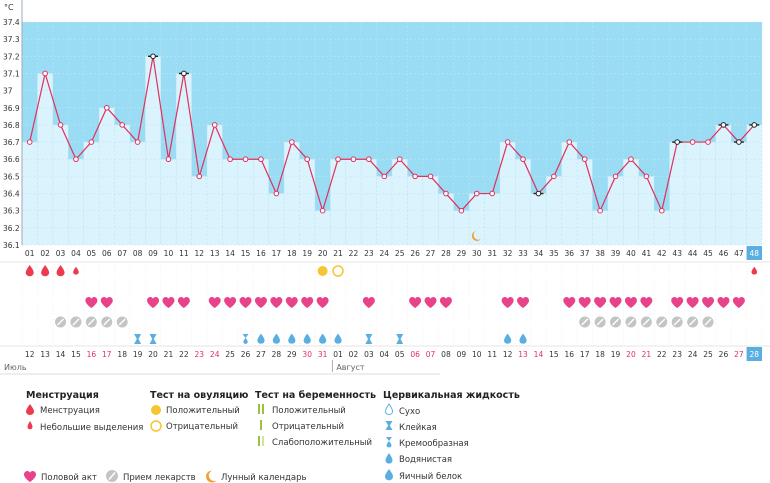  I want to click on cycle-day-label: 33, so click(523, 253).